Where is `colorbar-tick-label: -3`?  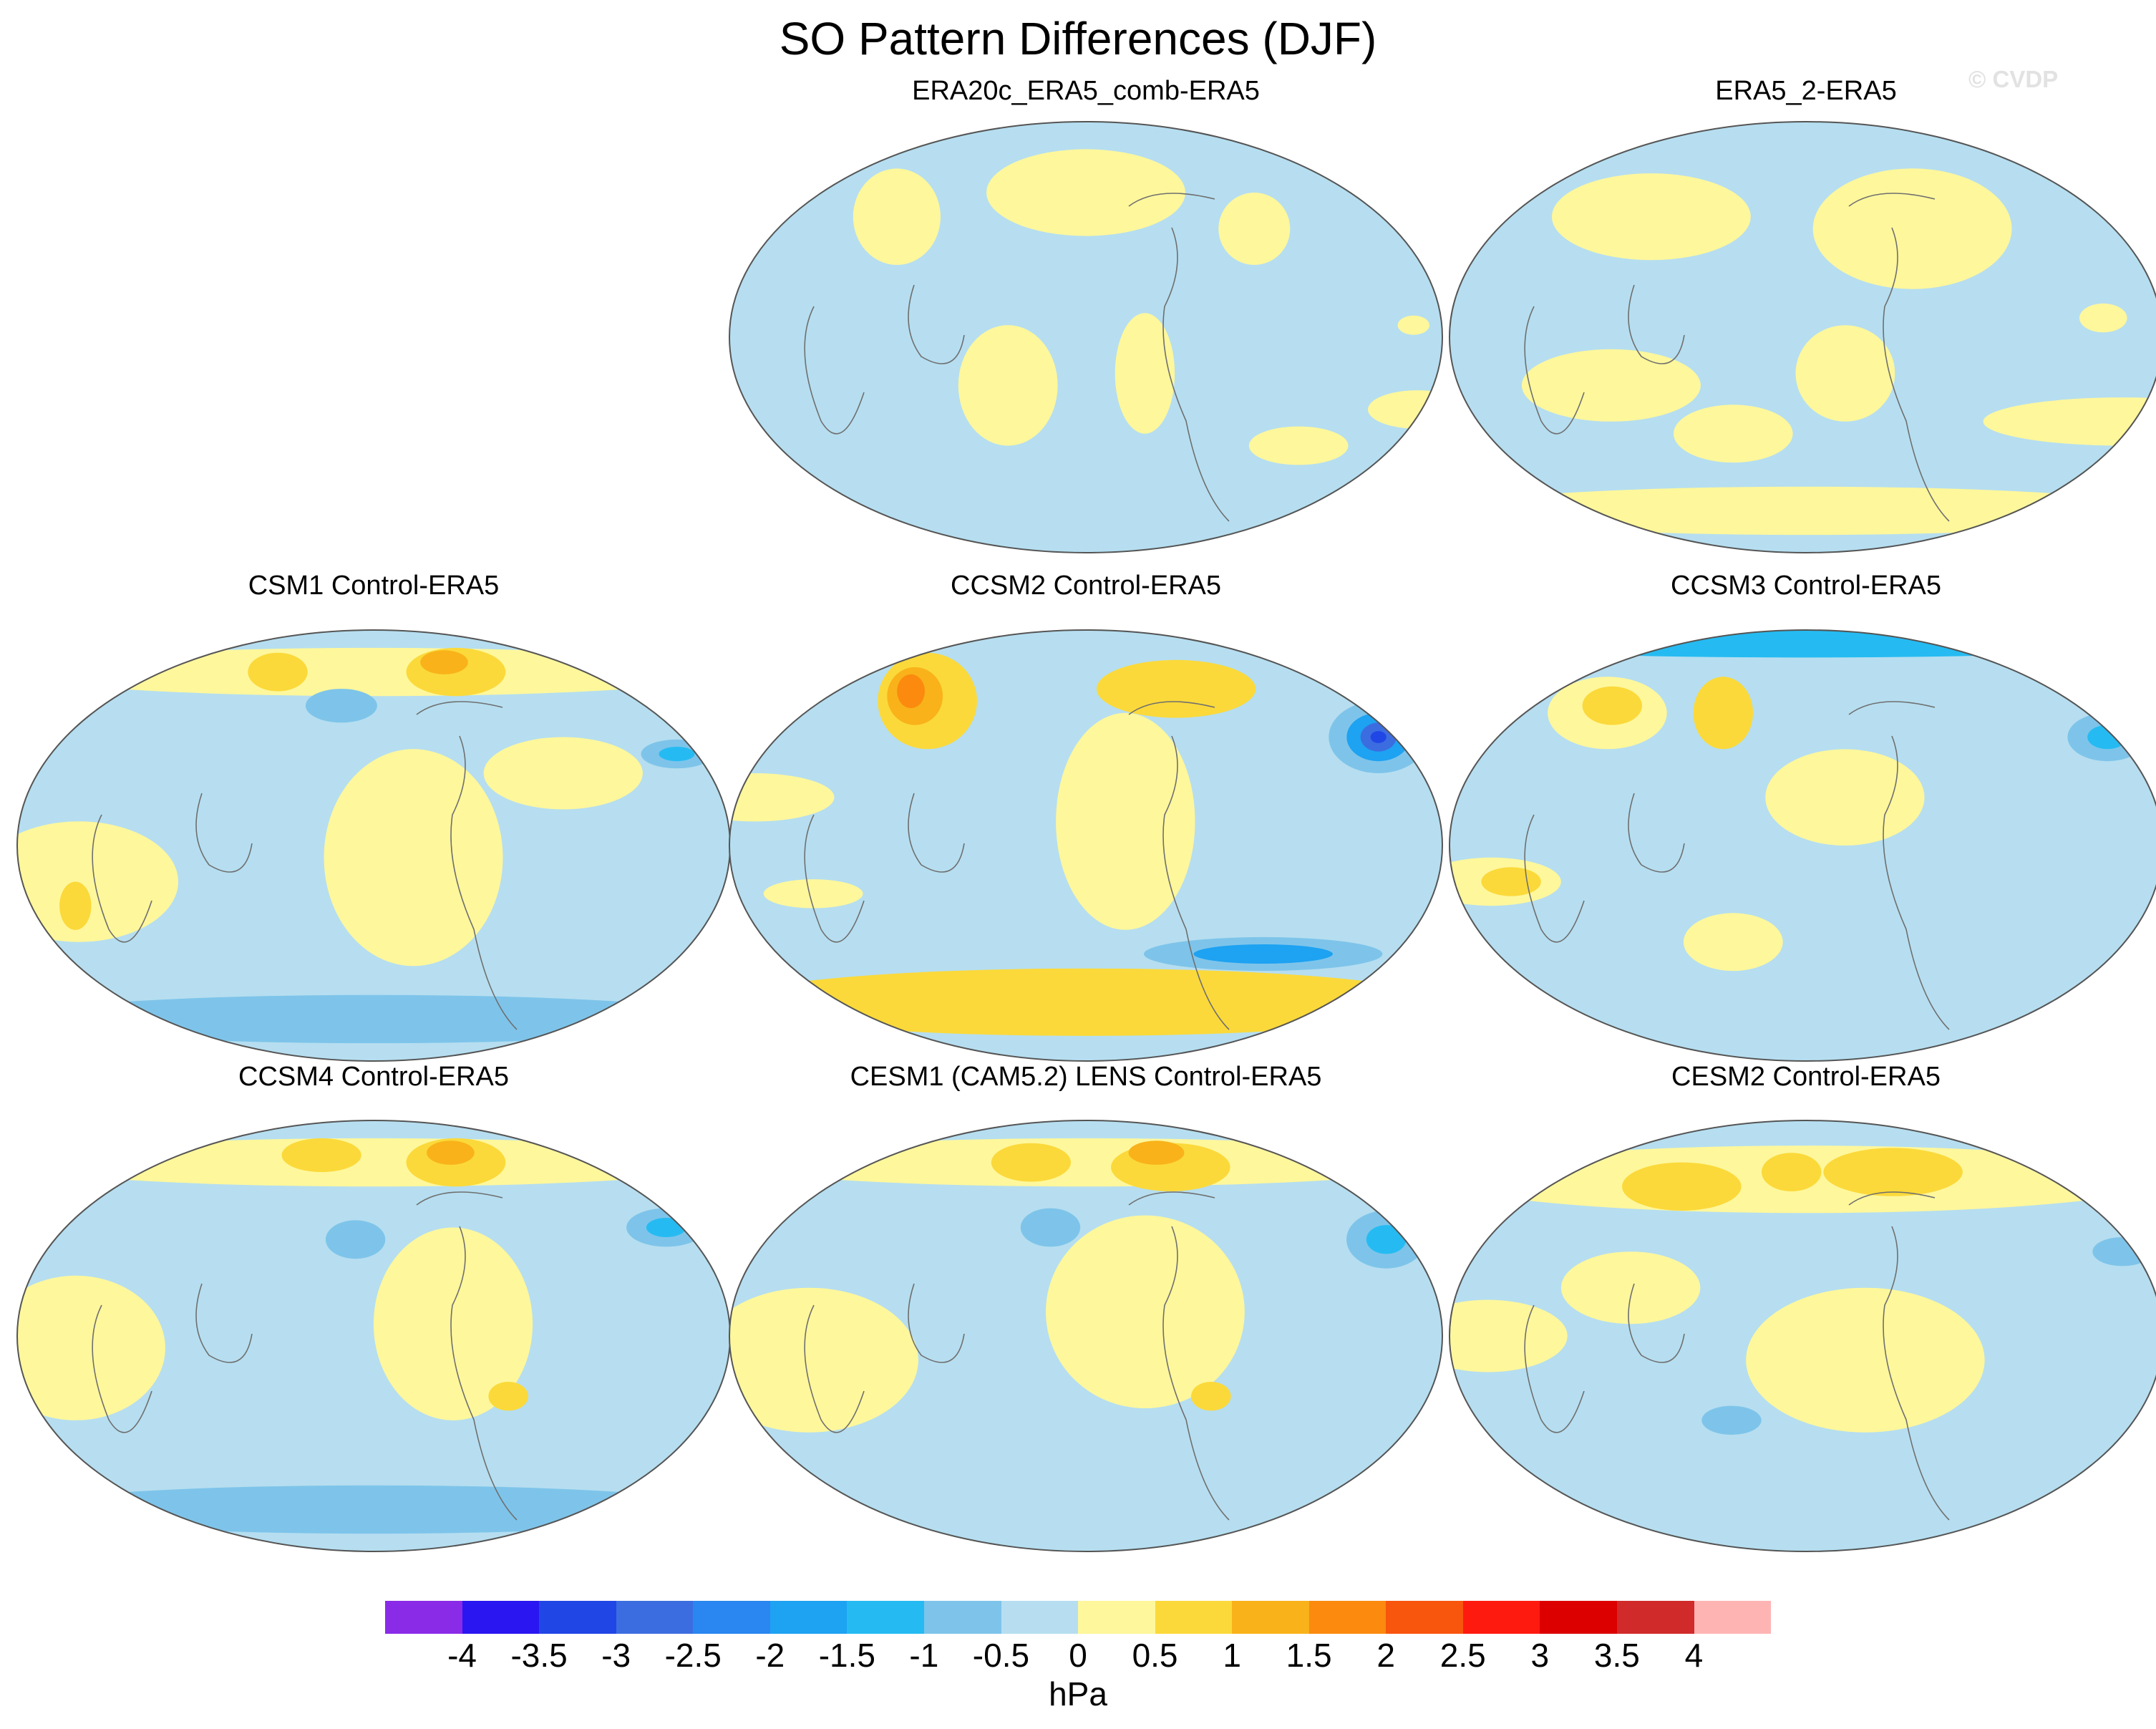
colorbar-tick-label: -3 is located at coordinates (616, 1656).